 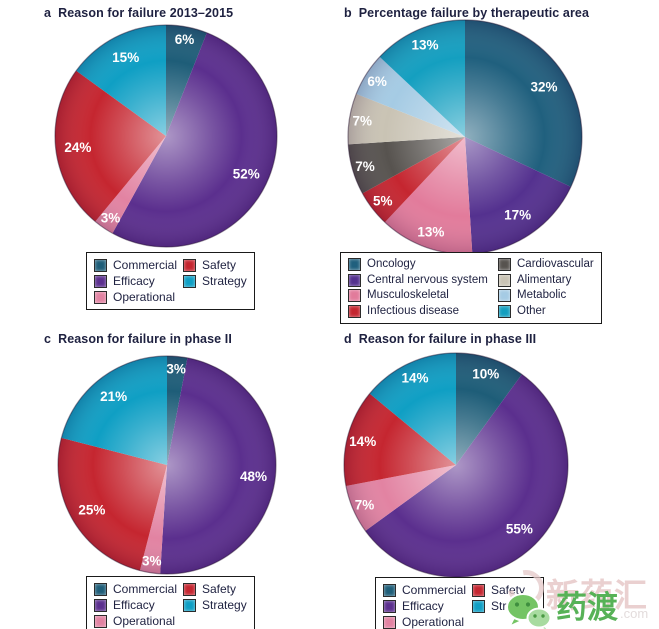 I want to click on panel-title-b: b Percentage failure by therapeutic area, so click(x=466, y=13).